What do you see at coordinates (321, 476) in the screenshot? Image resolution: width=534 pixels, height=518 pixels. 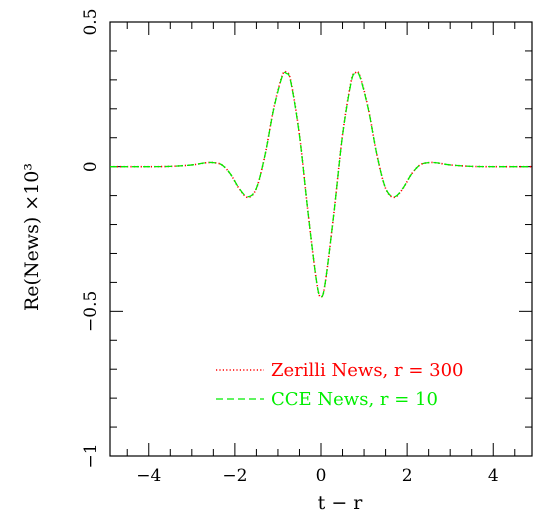 I see `x-tick-label: 0` at bounding box center [321, 476].